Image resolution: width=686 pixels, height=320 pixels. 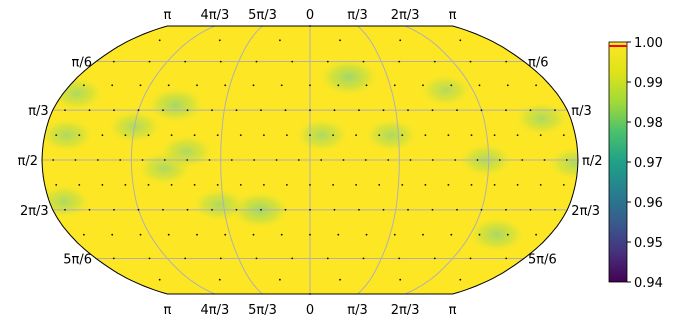 What do you see at coordinates (357, 15) in the screenshot?
I see `top-tick-label: π/3` at bounding box center [357, 15].